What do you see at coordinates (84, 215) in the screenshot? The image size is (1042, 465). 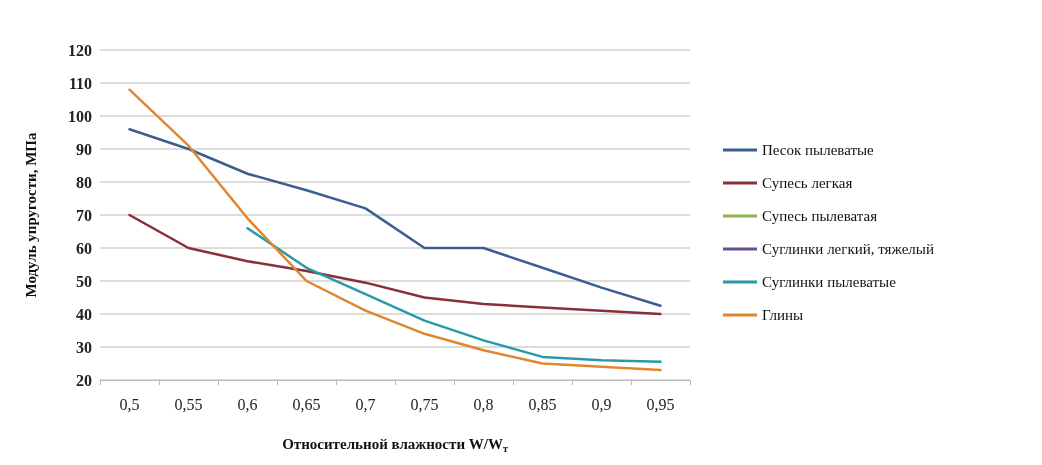 I see `y-tick-label: 70` at bounding box center [84, 215].